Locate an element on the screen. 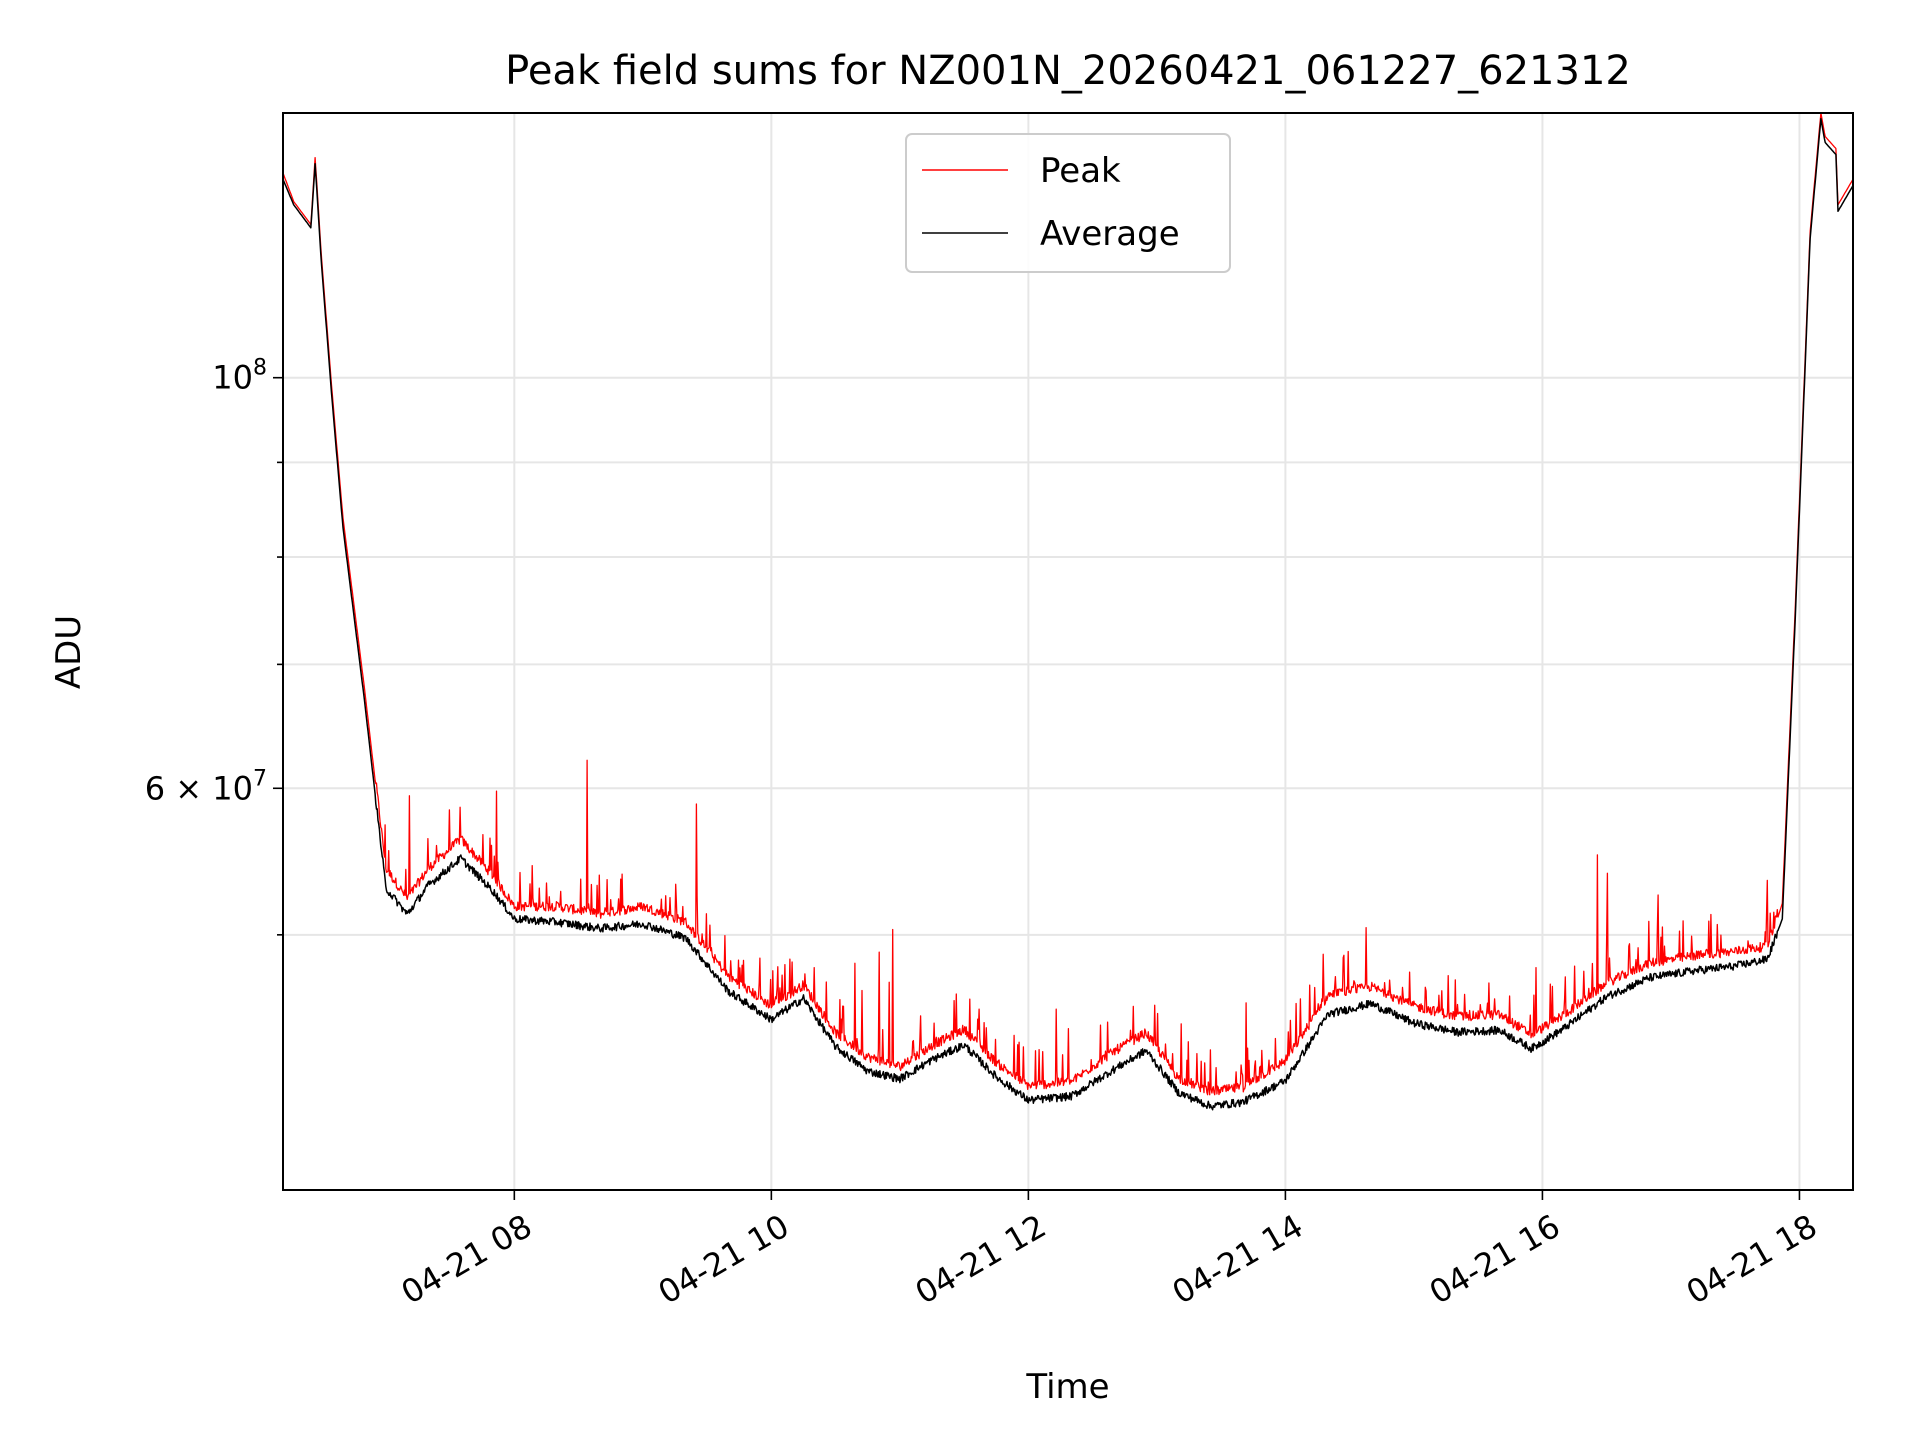 This screenshot has height=1440, width=1920. y-tick-label: 108 is located at coordinates (239, 376).